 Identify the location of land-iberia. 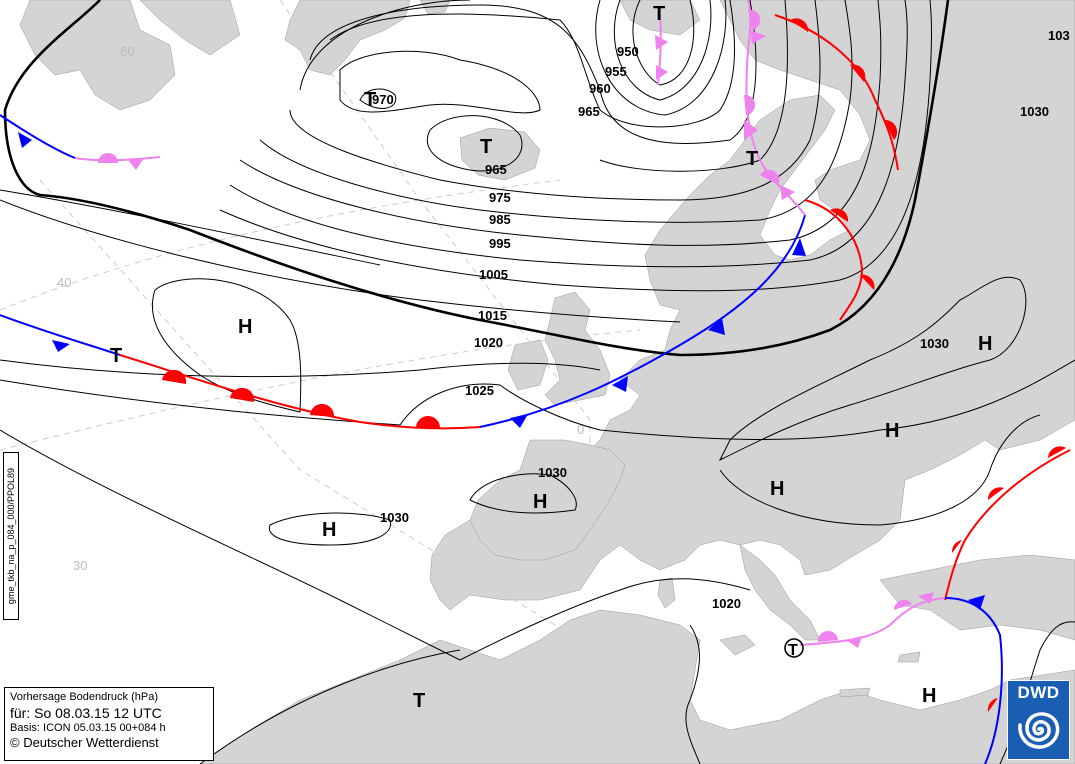
(547, 500).